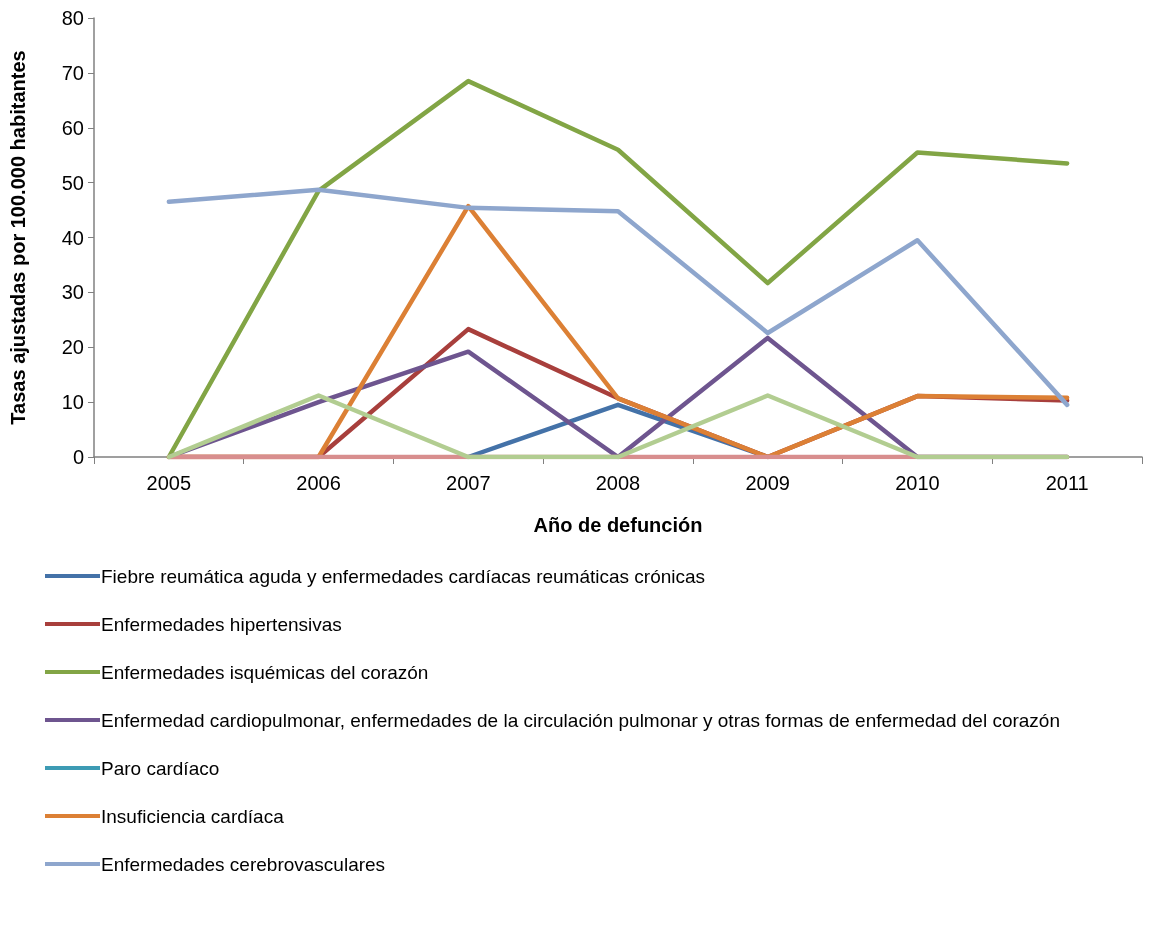  What do you see at coordinates (580, 720) in the screenshot?
I see `legend-label: Enfermedad cardiopulmonar, enfermedades de la circulación pulmonar y otras formas de enfermedad del corazón` at bounding box center [580, 720].